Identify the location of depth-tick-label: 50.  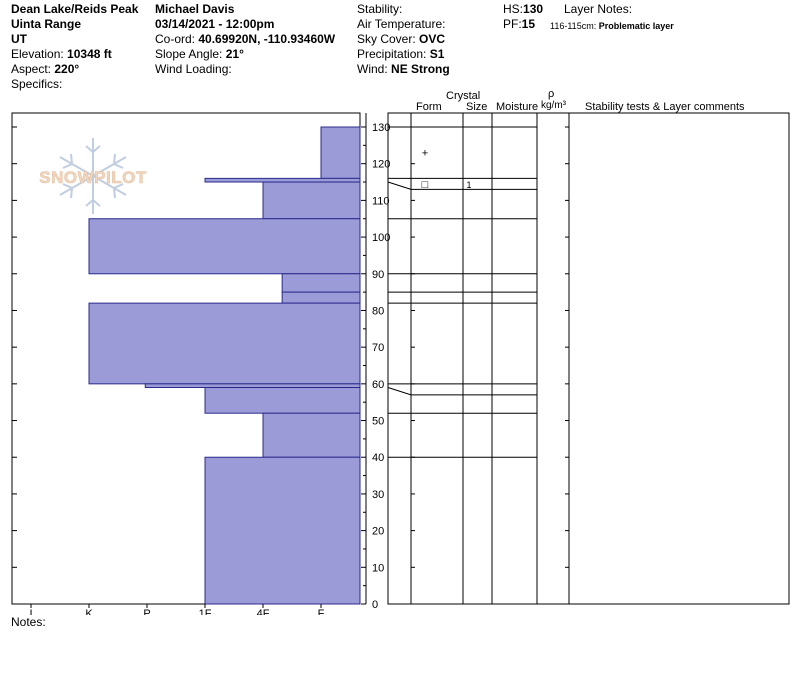
(378, 422).